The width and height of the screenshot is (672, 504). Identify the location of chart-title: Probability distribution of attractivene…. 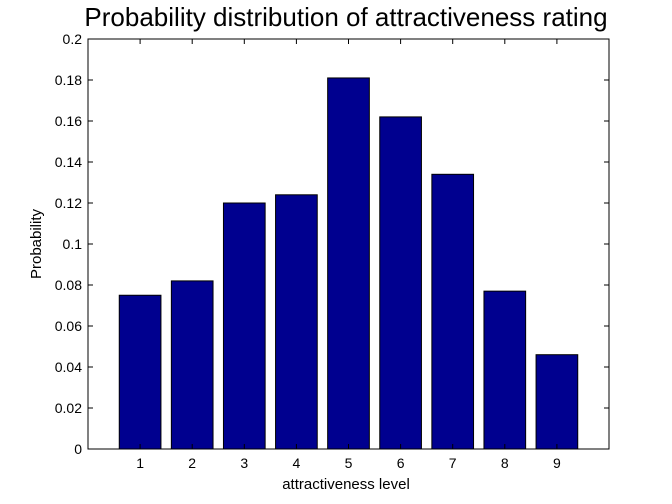
(345, 17).